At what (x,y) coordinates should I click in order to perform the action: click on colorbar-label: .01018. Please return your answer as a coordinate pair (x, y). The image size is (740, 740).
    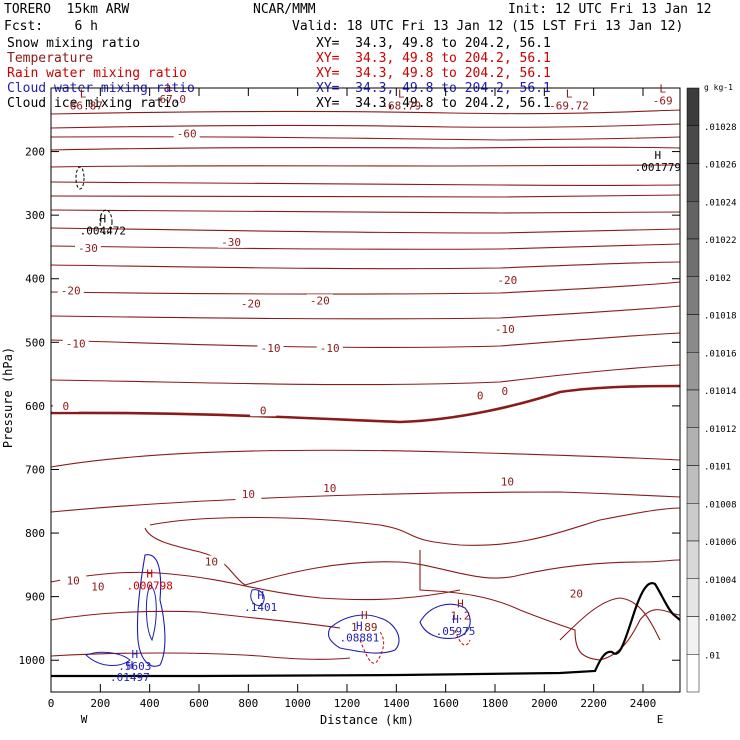
    Looking at the image, I should click on (720, 317).